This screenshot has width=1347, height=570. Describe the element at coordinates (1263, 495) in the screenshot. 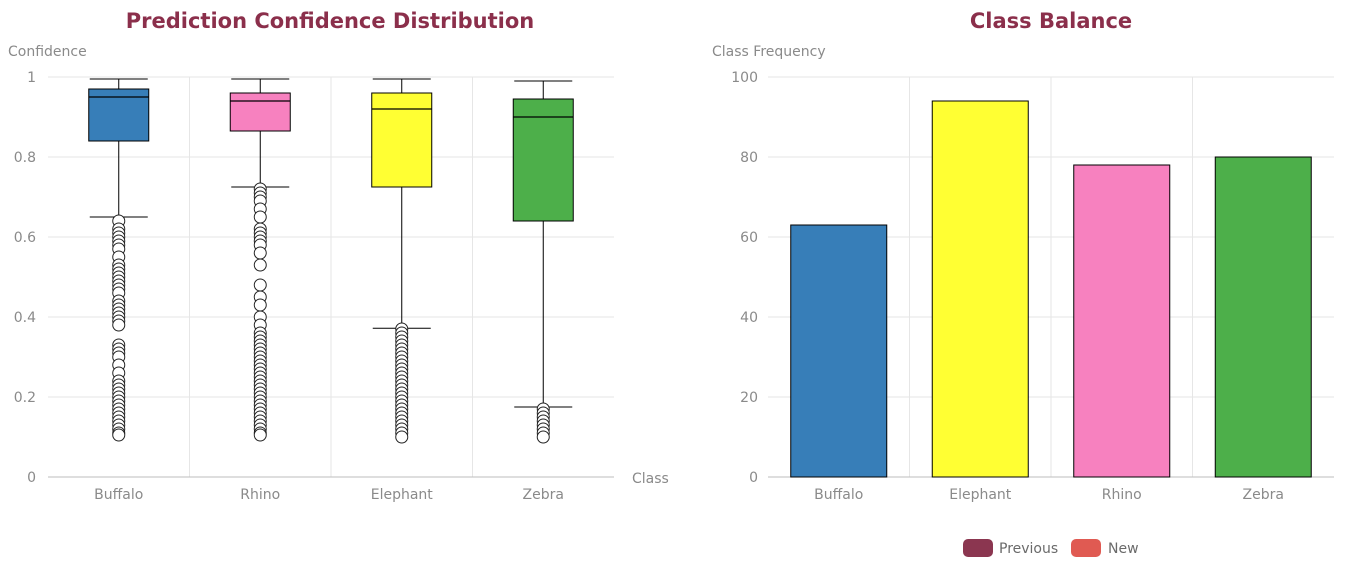

I see `bar-x-tick-label: Zebra` at that location.